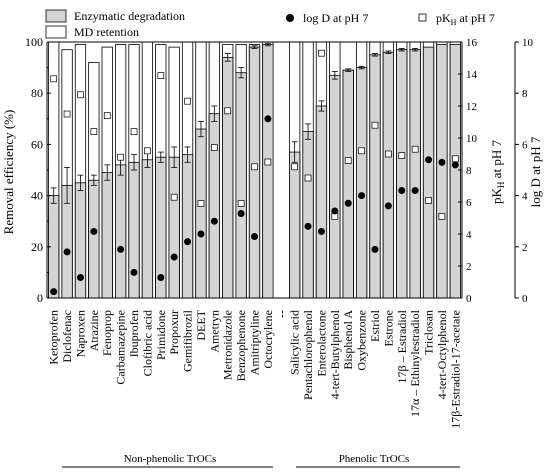  I want to click on x-tick-label: Ametryn, so click(214, 331).